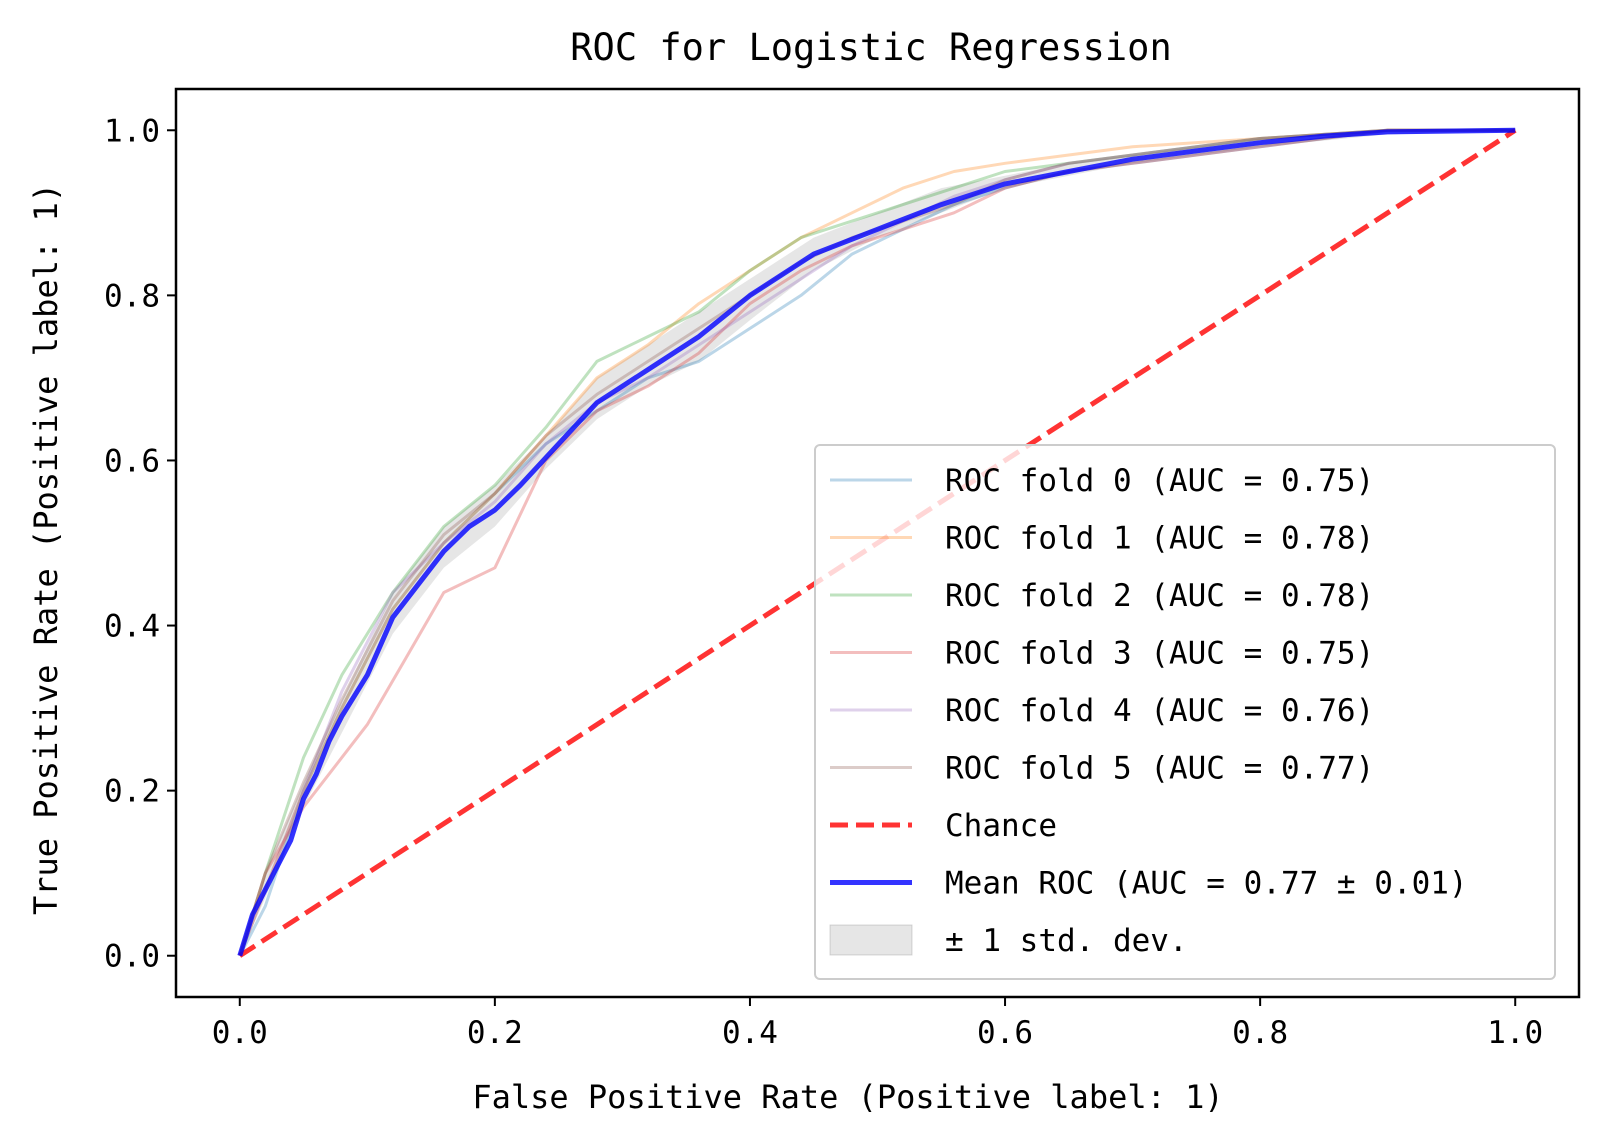 The width and height of the screenshot is (1600, 1147). Describe the element at coordinates (1260, 1033) in the screenshot. I see `x-tick-label: 0.8` at that location.